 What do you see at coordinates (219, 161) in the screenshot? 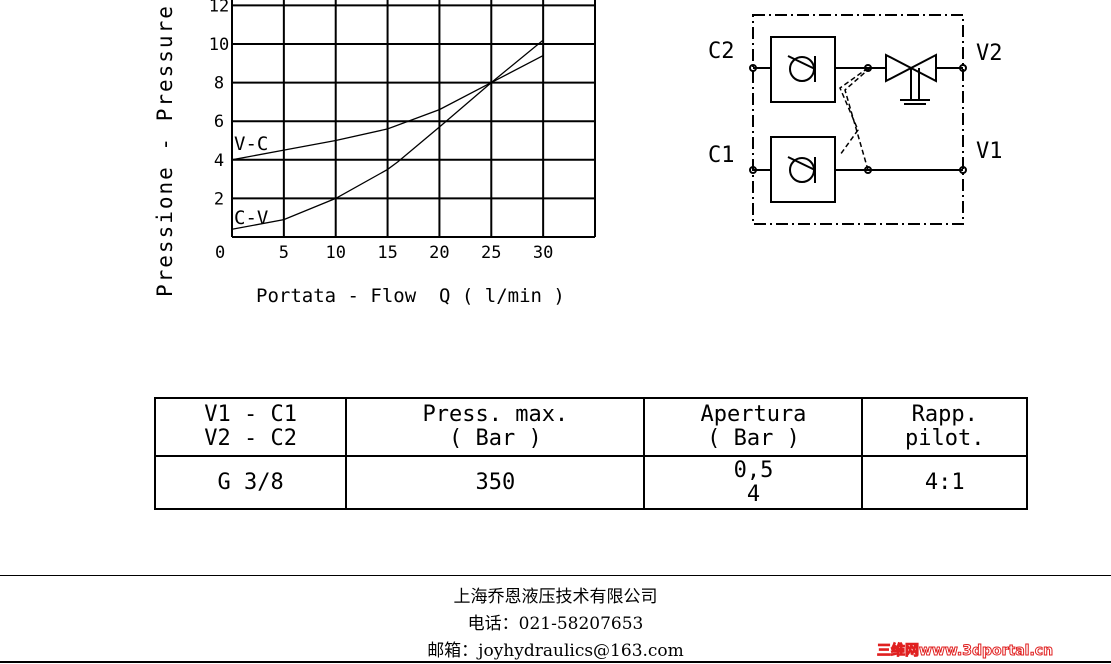
I see `y-tick-label: 4` at bounding box center [219, 161].